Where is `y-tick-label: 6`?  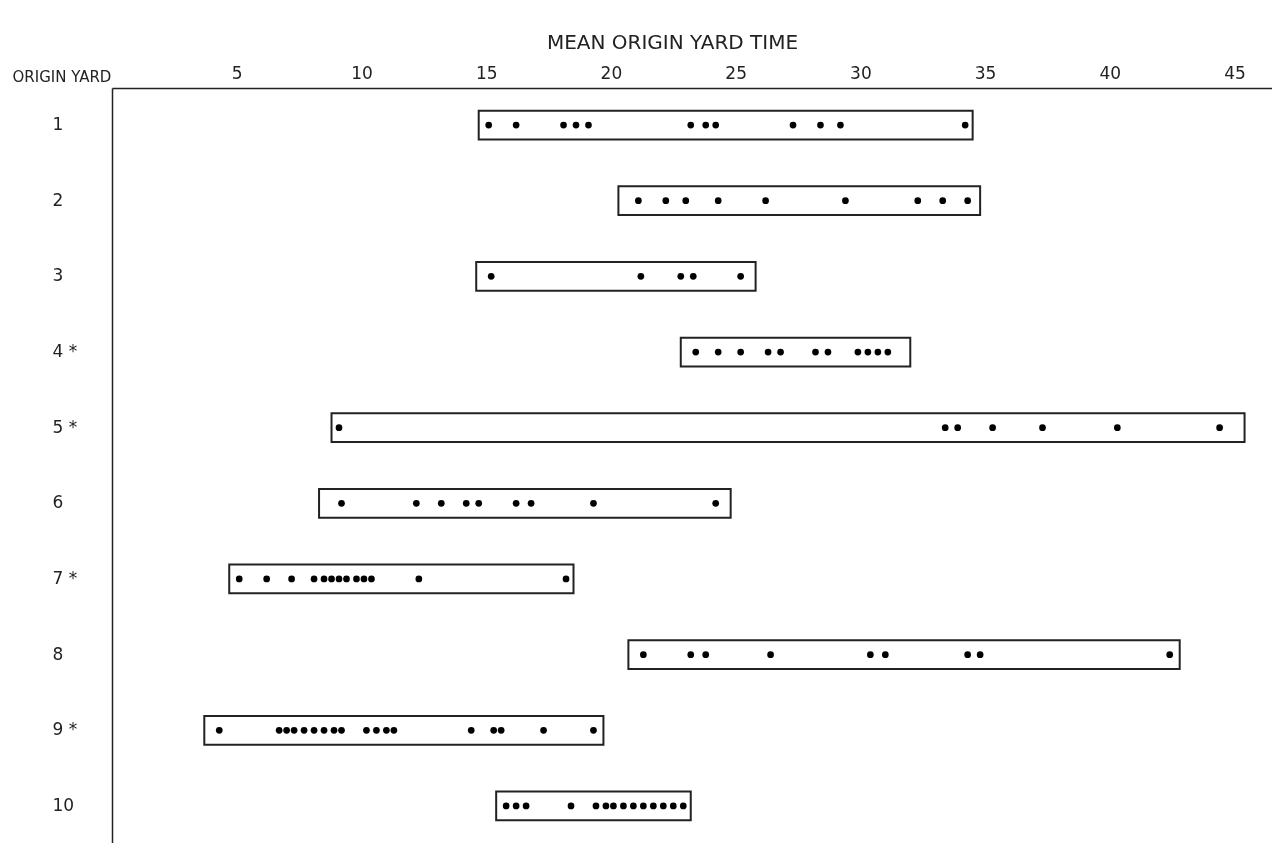 y-tick-label: 6 is located at coordinates (58, 502).